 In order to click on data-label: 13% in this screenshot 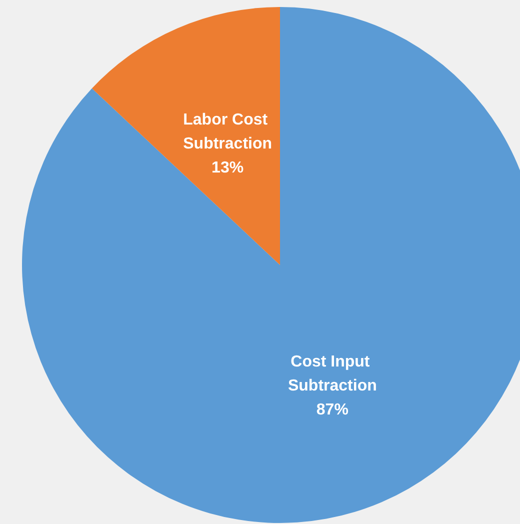, I will do `click(228, 167)`.